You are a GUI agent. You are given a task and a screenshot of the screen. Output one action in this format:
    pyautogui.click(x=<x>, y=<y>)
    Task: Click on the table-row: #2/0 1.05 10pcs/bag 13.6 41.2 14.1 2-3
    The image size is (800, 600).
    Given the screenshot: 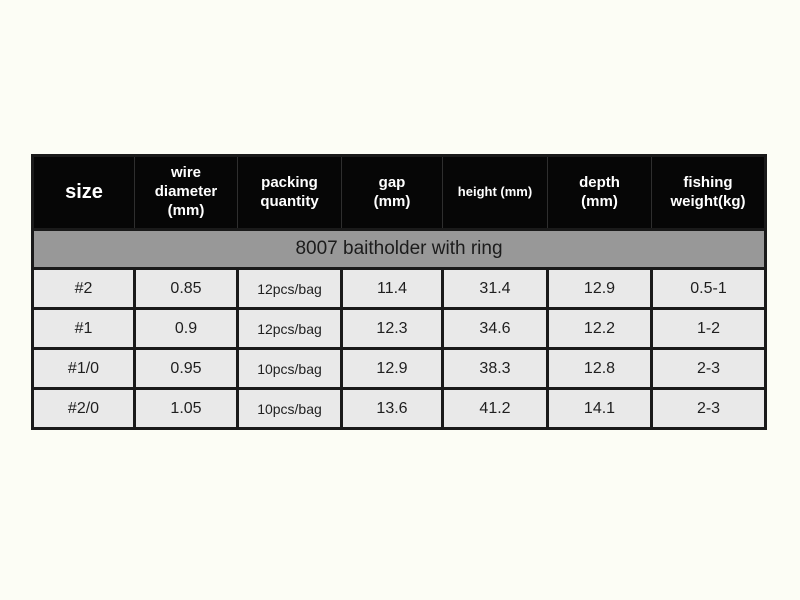 What is the action you would take?
    pyautogui.click(x=399, y=408)
    